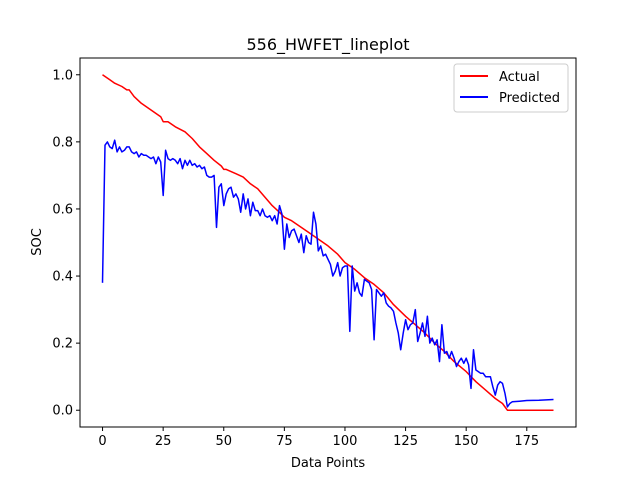  Describe the element at coordinates (62, 411) in the screenshot. I see `y-tick-label: 0.0` at that location.